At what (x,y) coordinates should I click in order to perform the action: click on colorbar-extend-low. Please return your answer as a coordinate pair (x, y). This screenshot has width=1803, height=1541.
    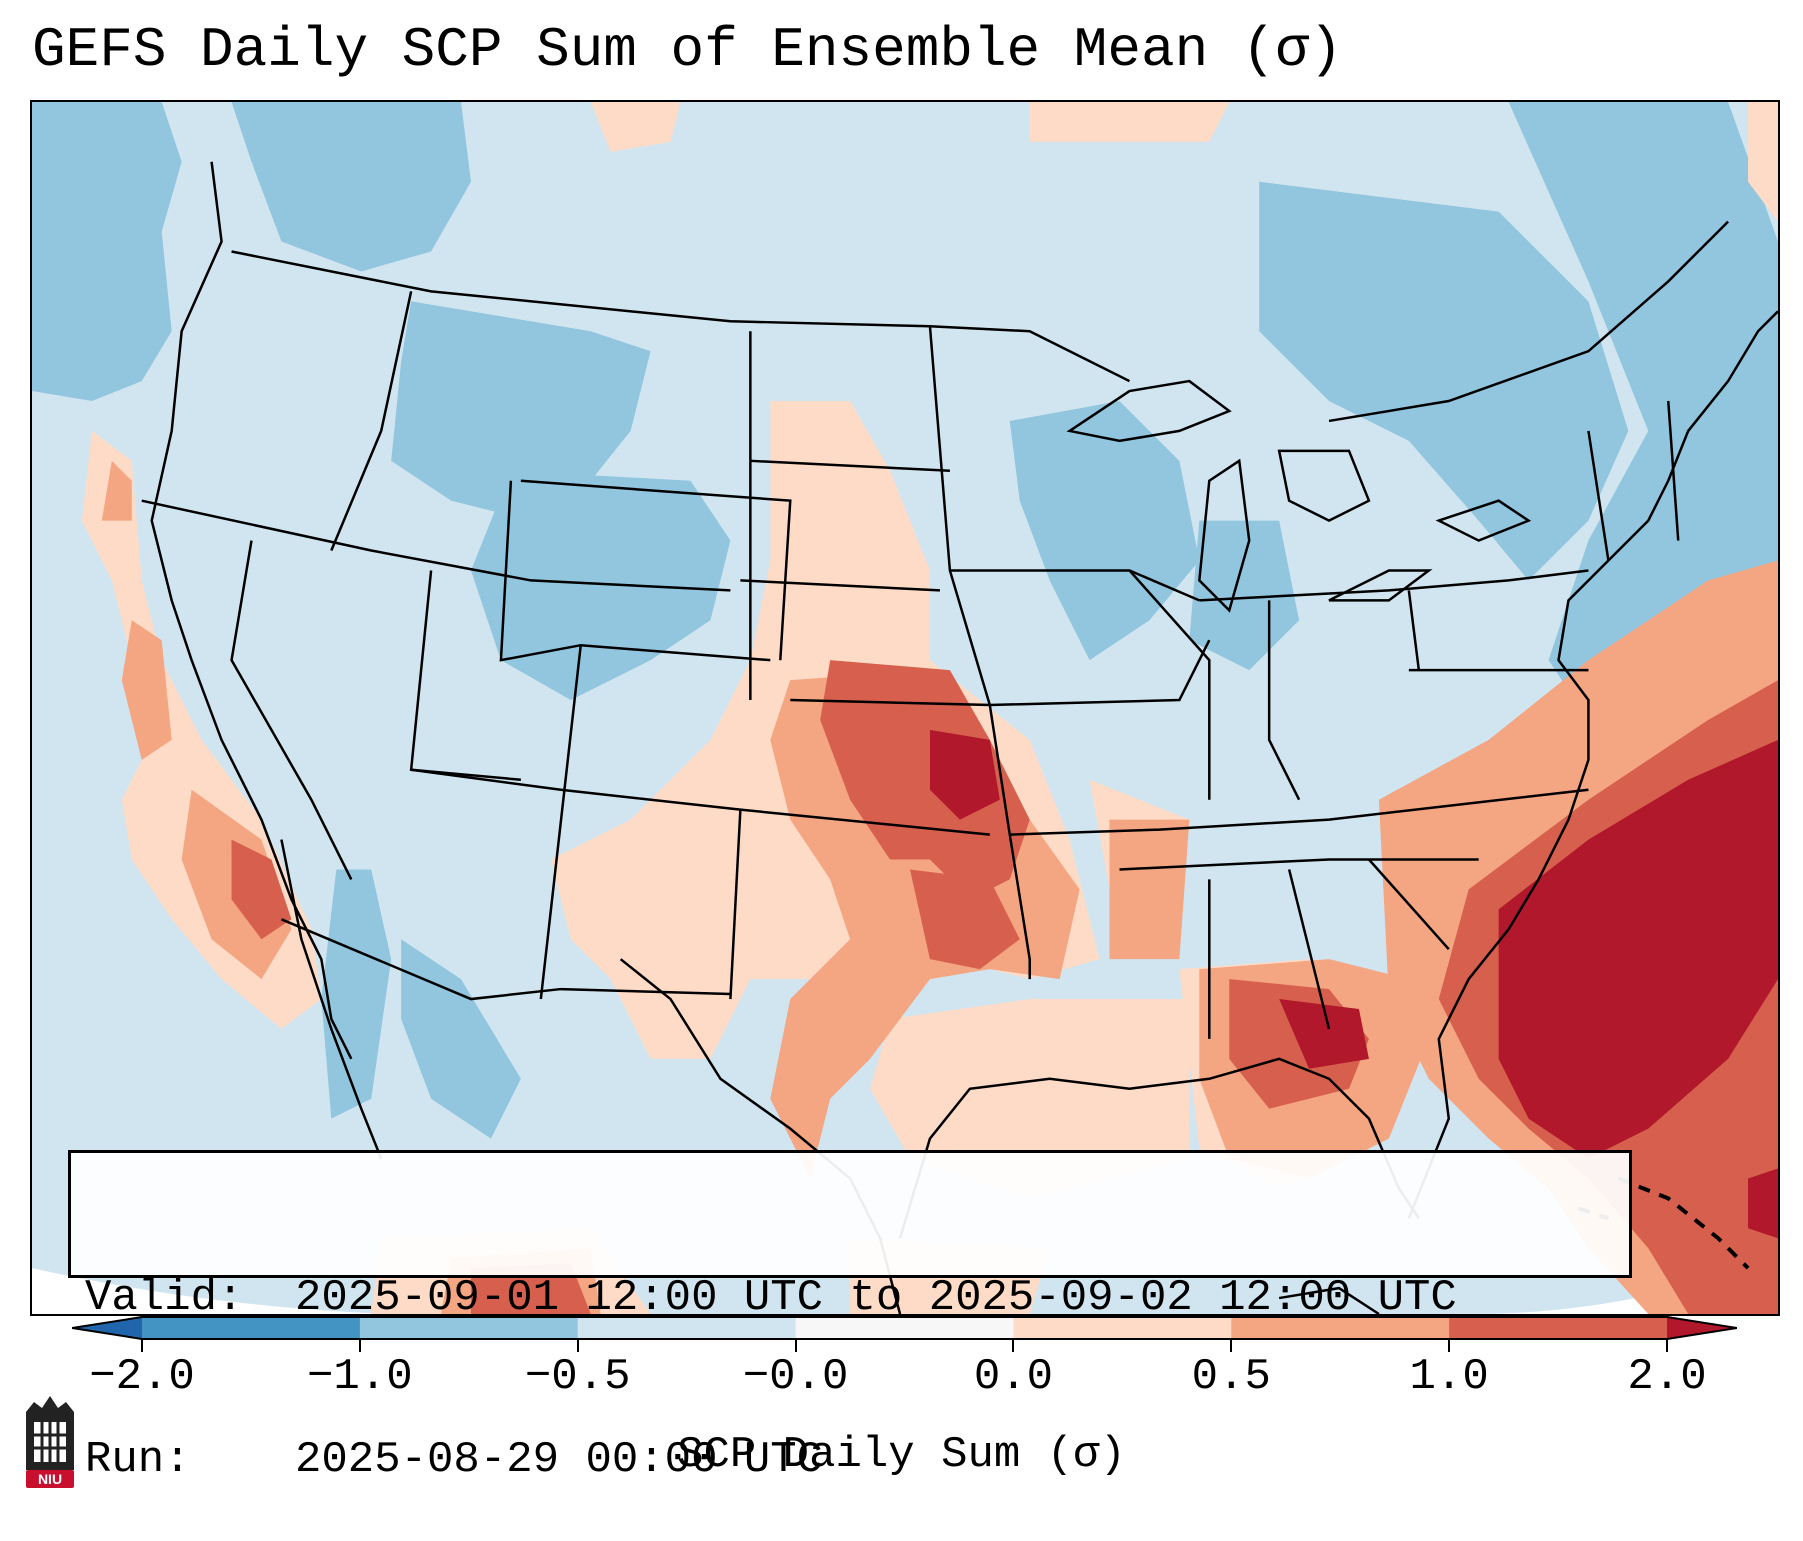
    Looking at the image, I should click on (107, 1328).